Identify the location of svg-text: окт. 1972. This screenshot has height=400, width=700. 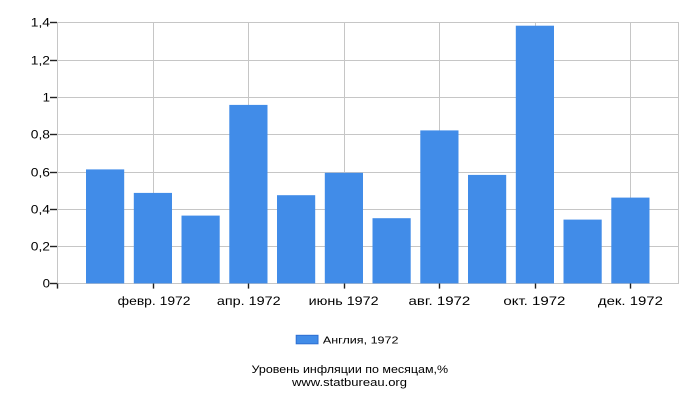
(534, 301).